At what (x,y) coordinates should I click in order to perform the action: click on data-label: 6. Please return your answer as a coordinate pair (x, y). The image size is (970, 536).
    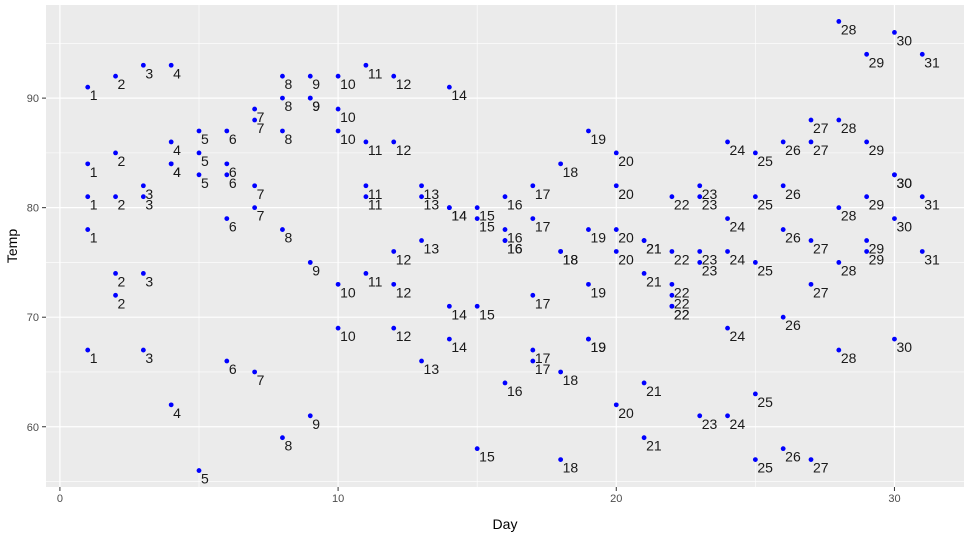
    Looking at the image, I should click on (233, 227).